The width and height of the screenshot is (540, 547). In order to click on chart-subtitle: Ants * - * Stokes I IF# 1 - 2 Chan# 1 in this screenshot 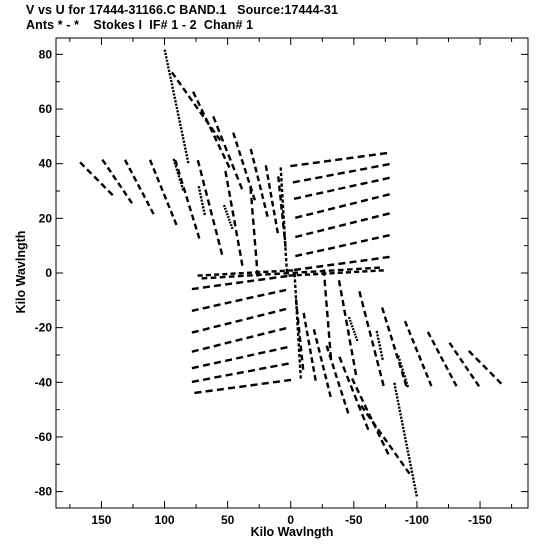, I will do `click(140, 25)`.